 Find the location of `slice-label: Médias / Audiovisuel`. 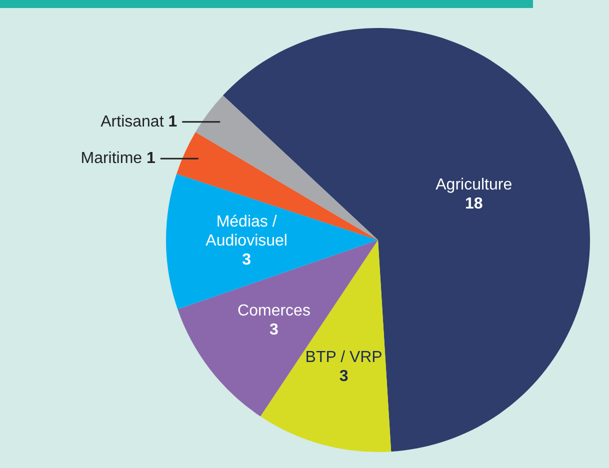

slice-label: Médias / Audiovisuel is located at coordinates (247, 231).